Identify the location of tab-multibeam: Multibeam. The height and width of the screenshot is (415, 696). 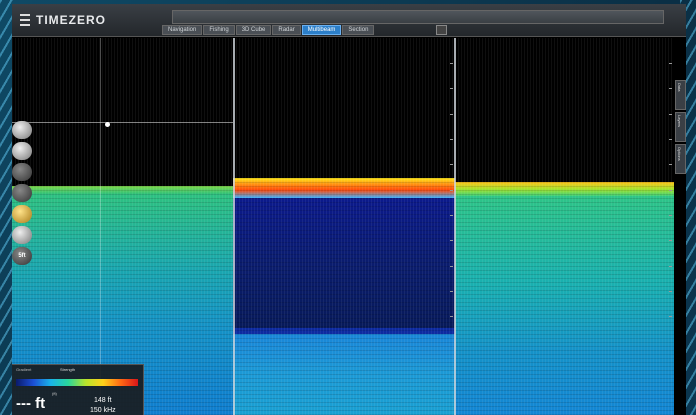
(321, 30).